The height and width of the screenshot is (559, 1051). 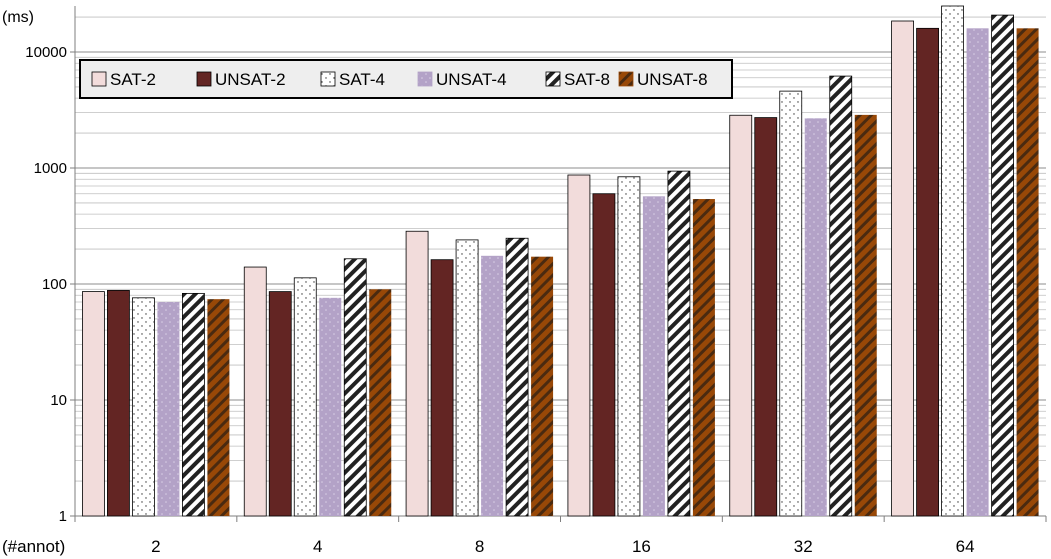 I want to click on legend: SAT-2 UNSAT-2 SAT-4 UNSAT-4 SAT-8 UNSAT-8, so click(x=406, y=79).